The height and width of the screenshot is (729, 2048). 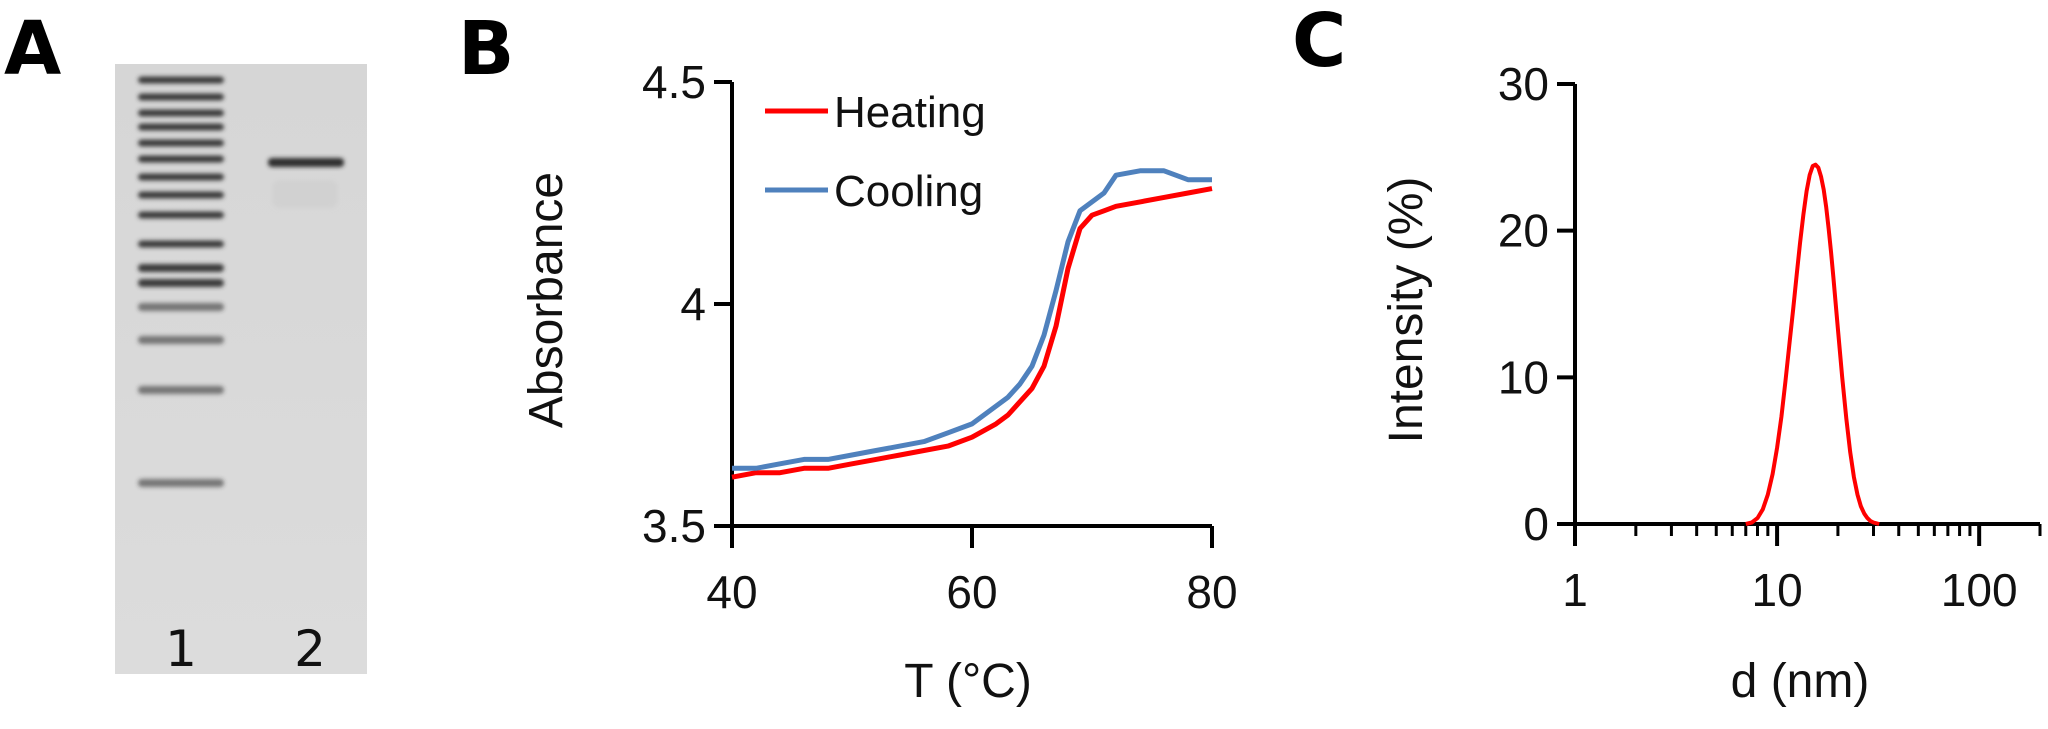 I want to click on ladder-lane, so click(x=181, y=281).